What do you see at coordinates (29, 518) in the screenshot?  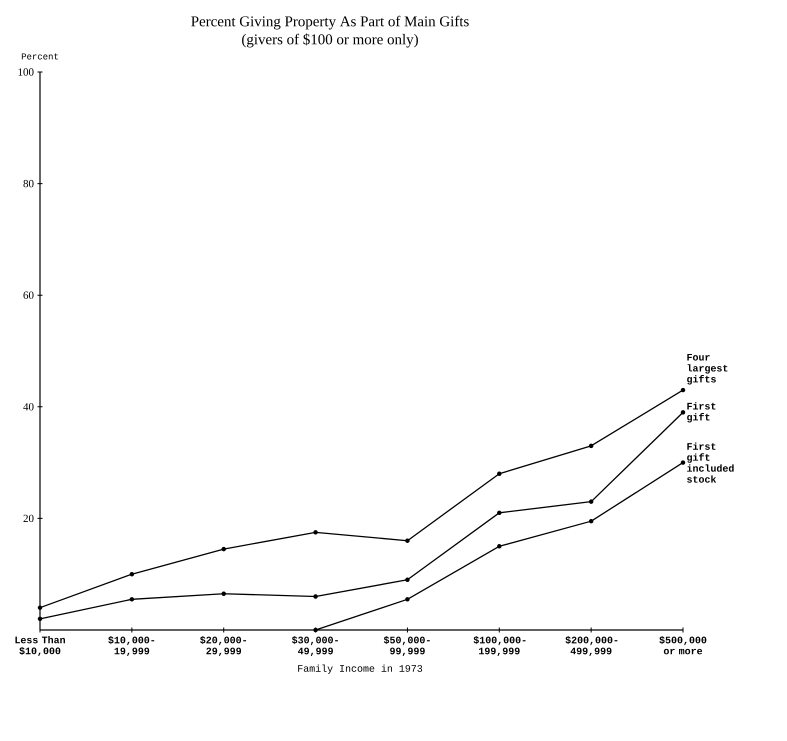 I see `y-tick-label: 20` at bounding box center [29, 518].